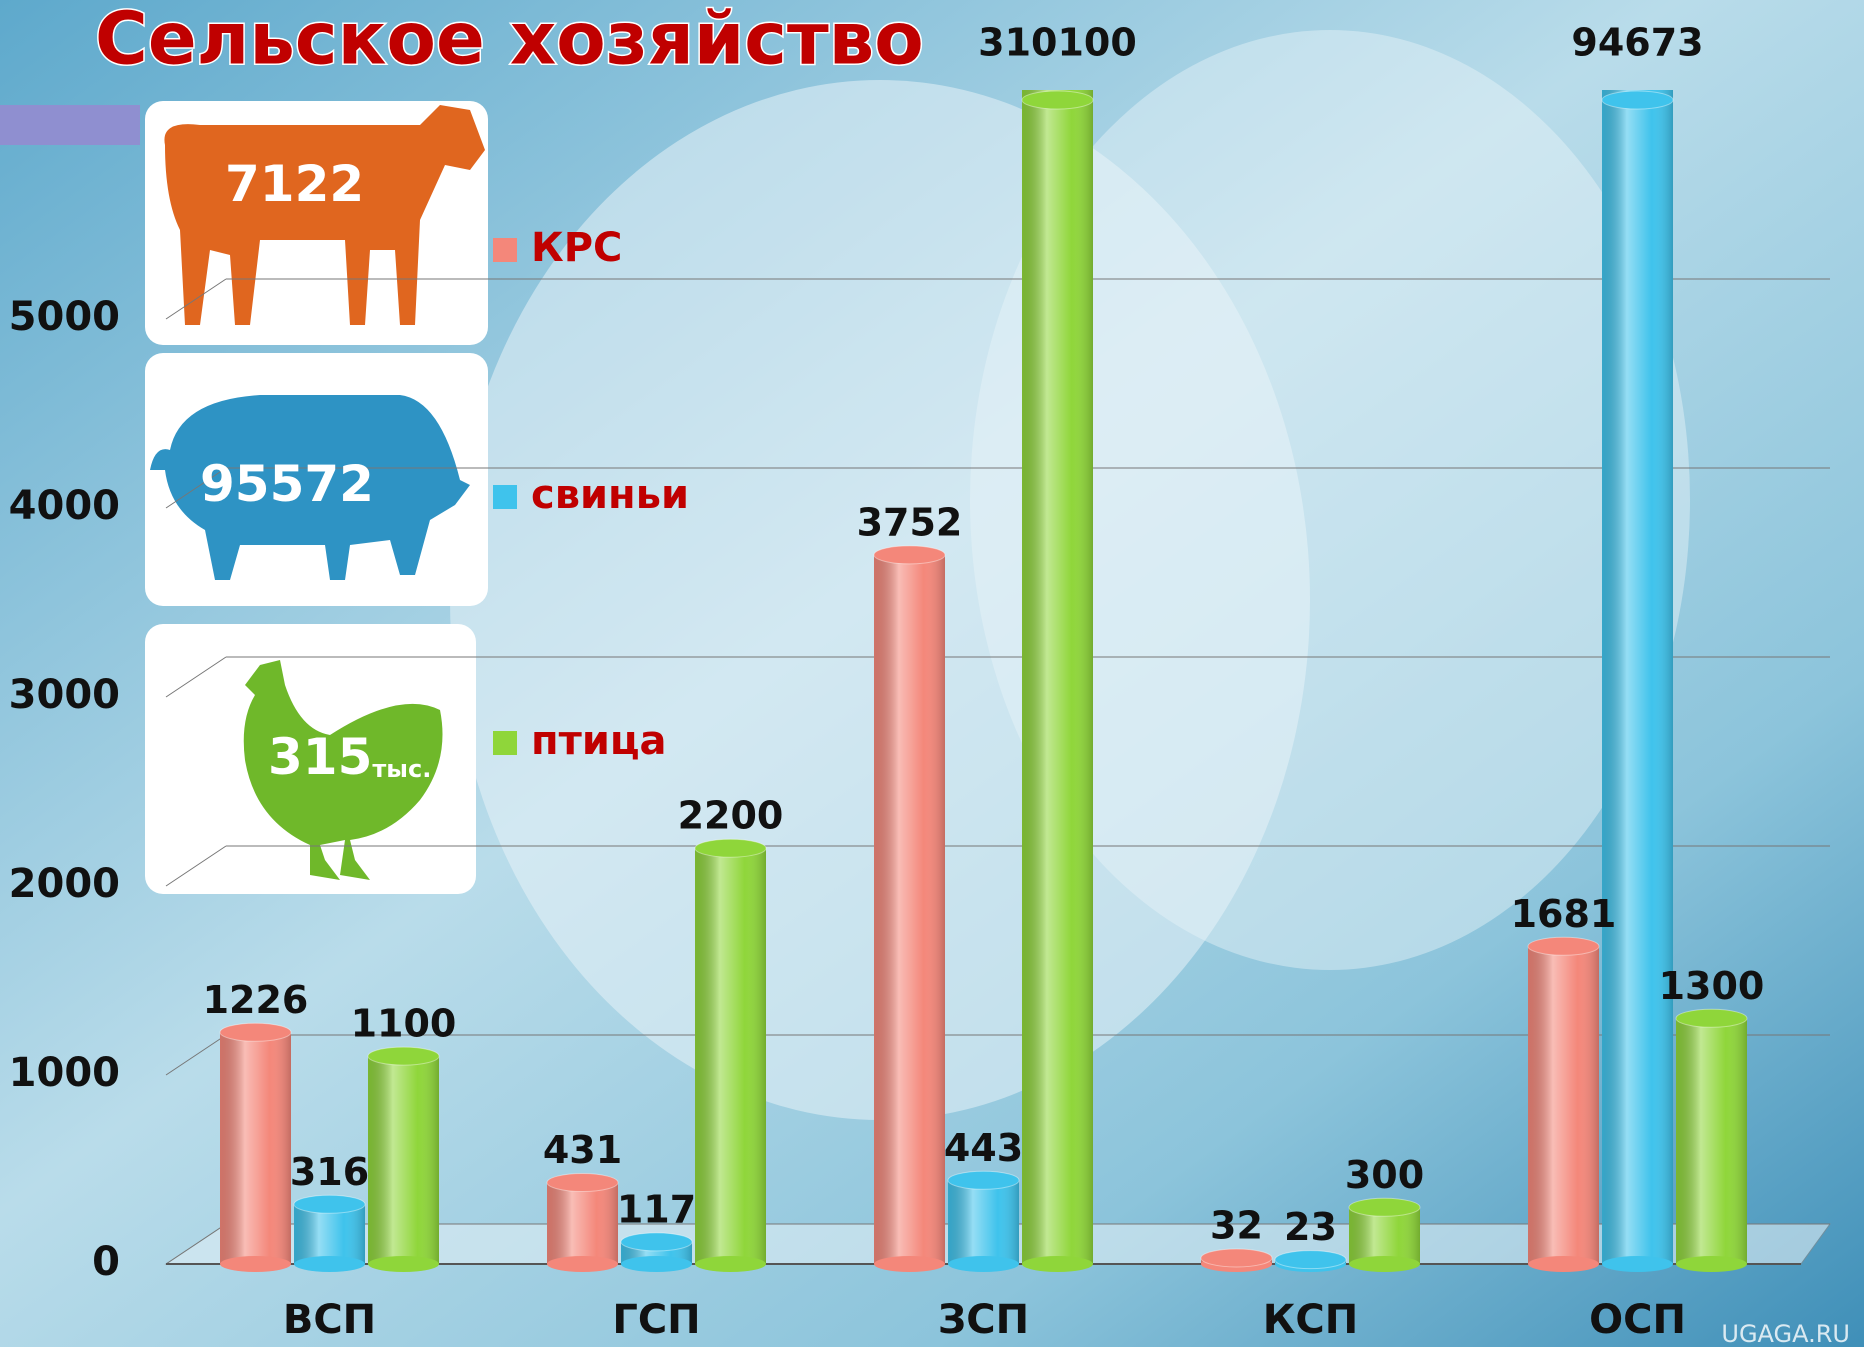  Describe the element at coordinates (401, 769) in the screenshot. I see `card-suffix: тыс.` at that location.